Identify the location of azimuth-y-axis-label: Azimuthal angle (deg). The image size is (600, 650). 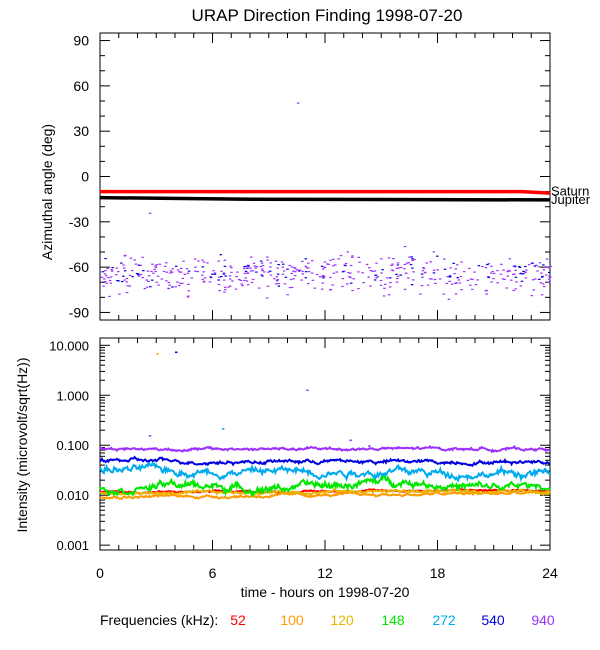
(47, 192).